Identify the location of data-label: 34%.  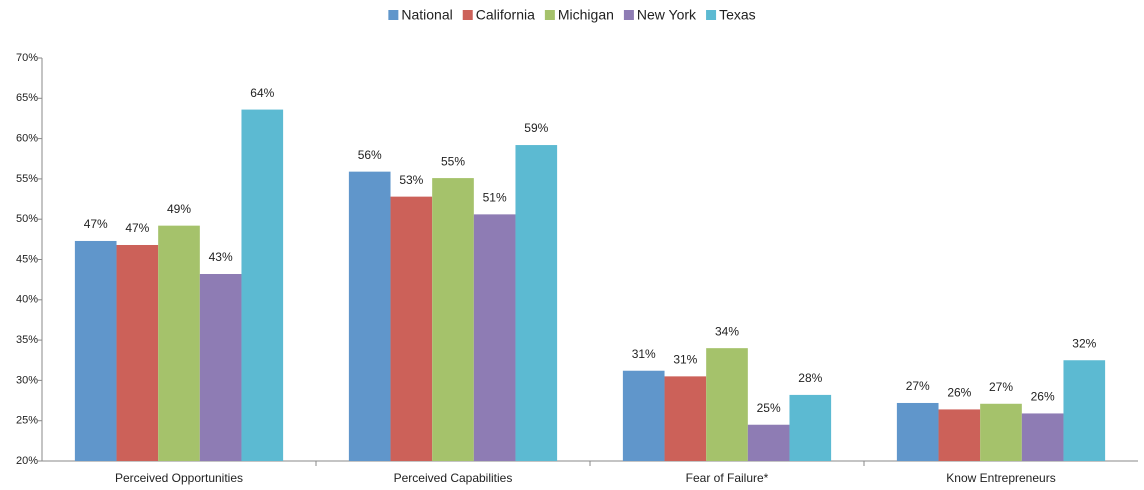
(727, 331).